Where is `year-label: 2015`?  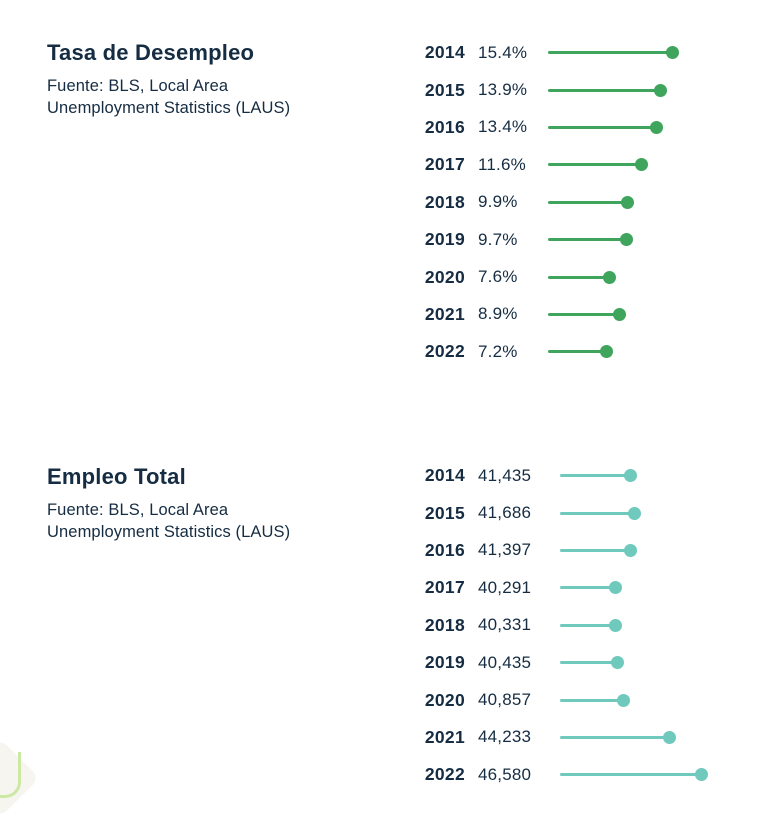
year-label: 2015 is located at coordinates (444, 512).